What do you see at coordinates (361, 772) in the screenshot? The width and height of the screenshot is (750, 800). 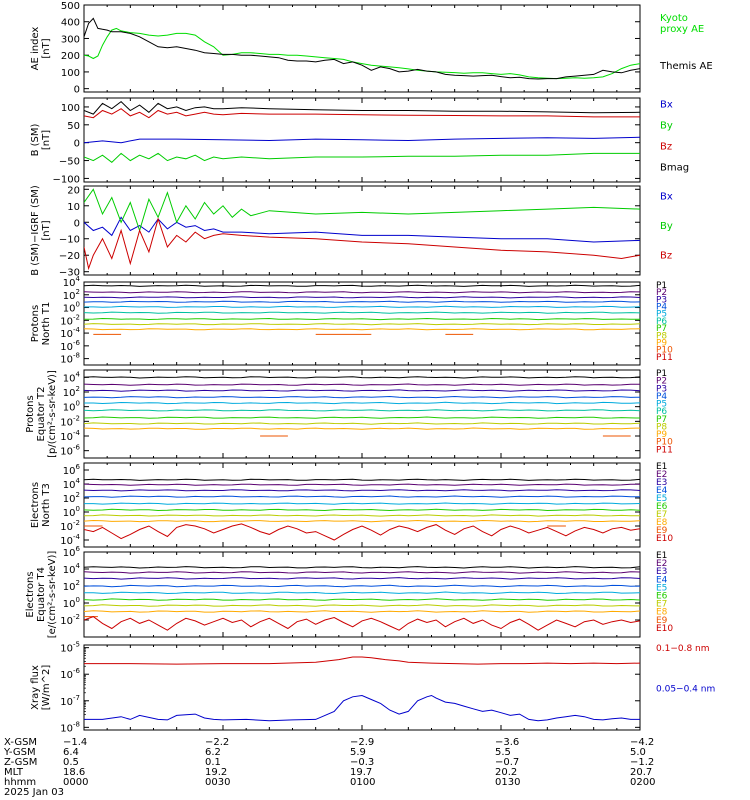 I see `orbit-value: 19.7` at bounding box center [361, 772].